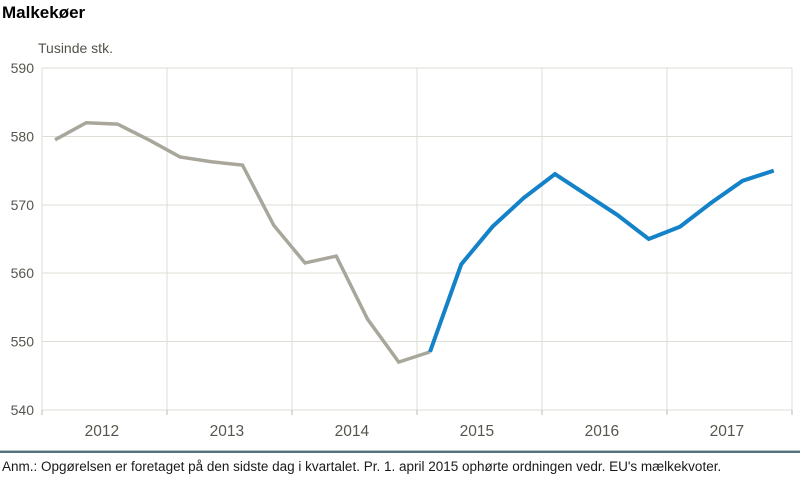 The height and width of the screenshot is (479, 800). What do you see at coordinates (23, 68) in the screenshot?
I see `y-tick-label-590: 590` at bounding box center [23, 68].